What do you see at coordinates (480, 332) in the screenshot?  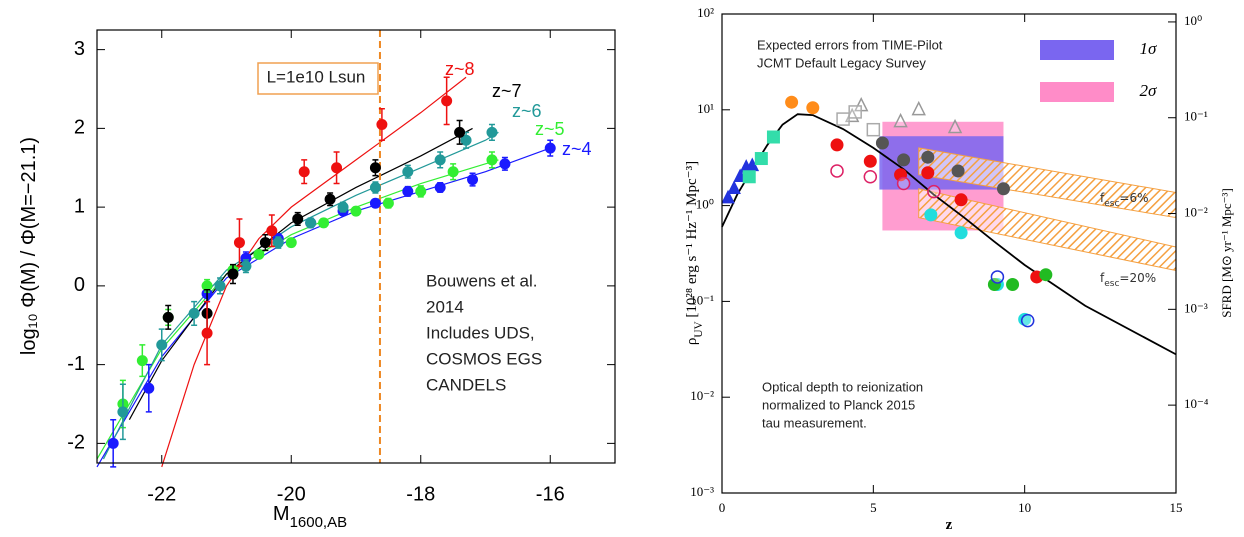 I see `annotation: Includes UDS,` at bounding box center [480, 332].